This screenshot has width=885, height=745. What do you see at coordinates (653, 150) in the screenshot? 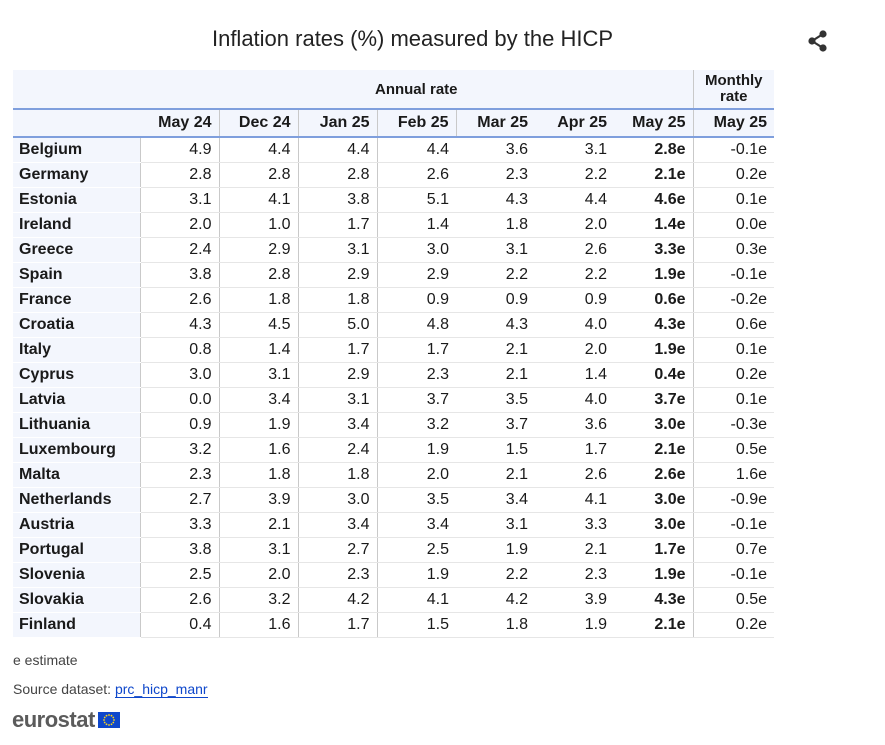
I see `annual-rate-cell: 2.8e` at bounding box center [653, 150].